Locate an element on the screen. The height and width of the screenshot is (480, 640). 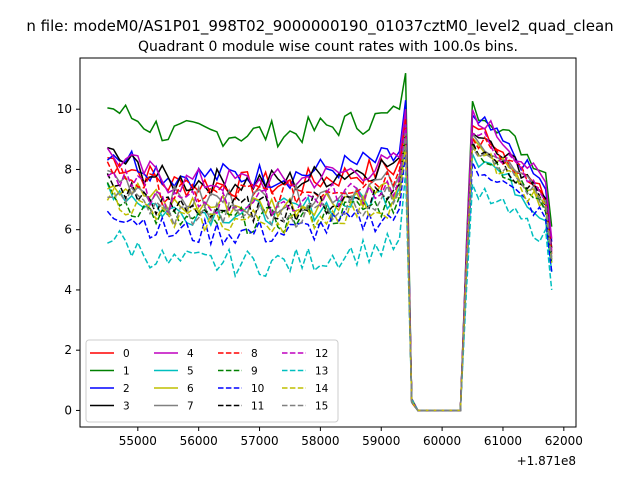
x-tick-label: 58000 is located at coordinates (320, 441).